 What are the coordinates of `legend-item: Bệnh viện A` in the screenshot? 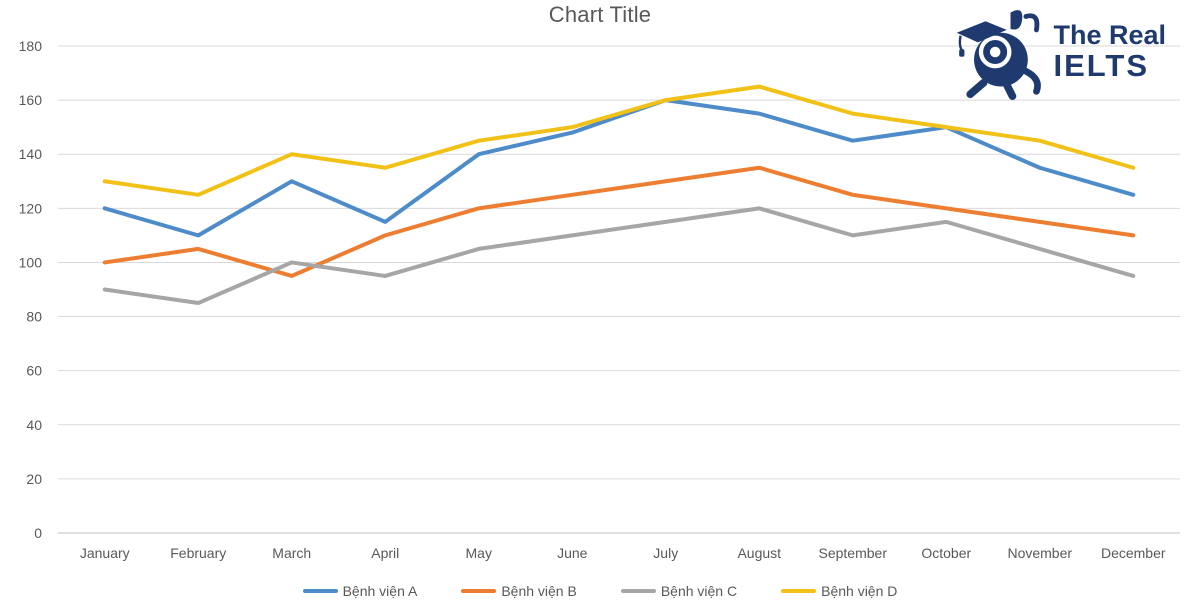 It's located at (360, 591).